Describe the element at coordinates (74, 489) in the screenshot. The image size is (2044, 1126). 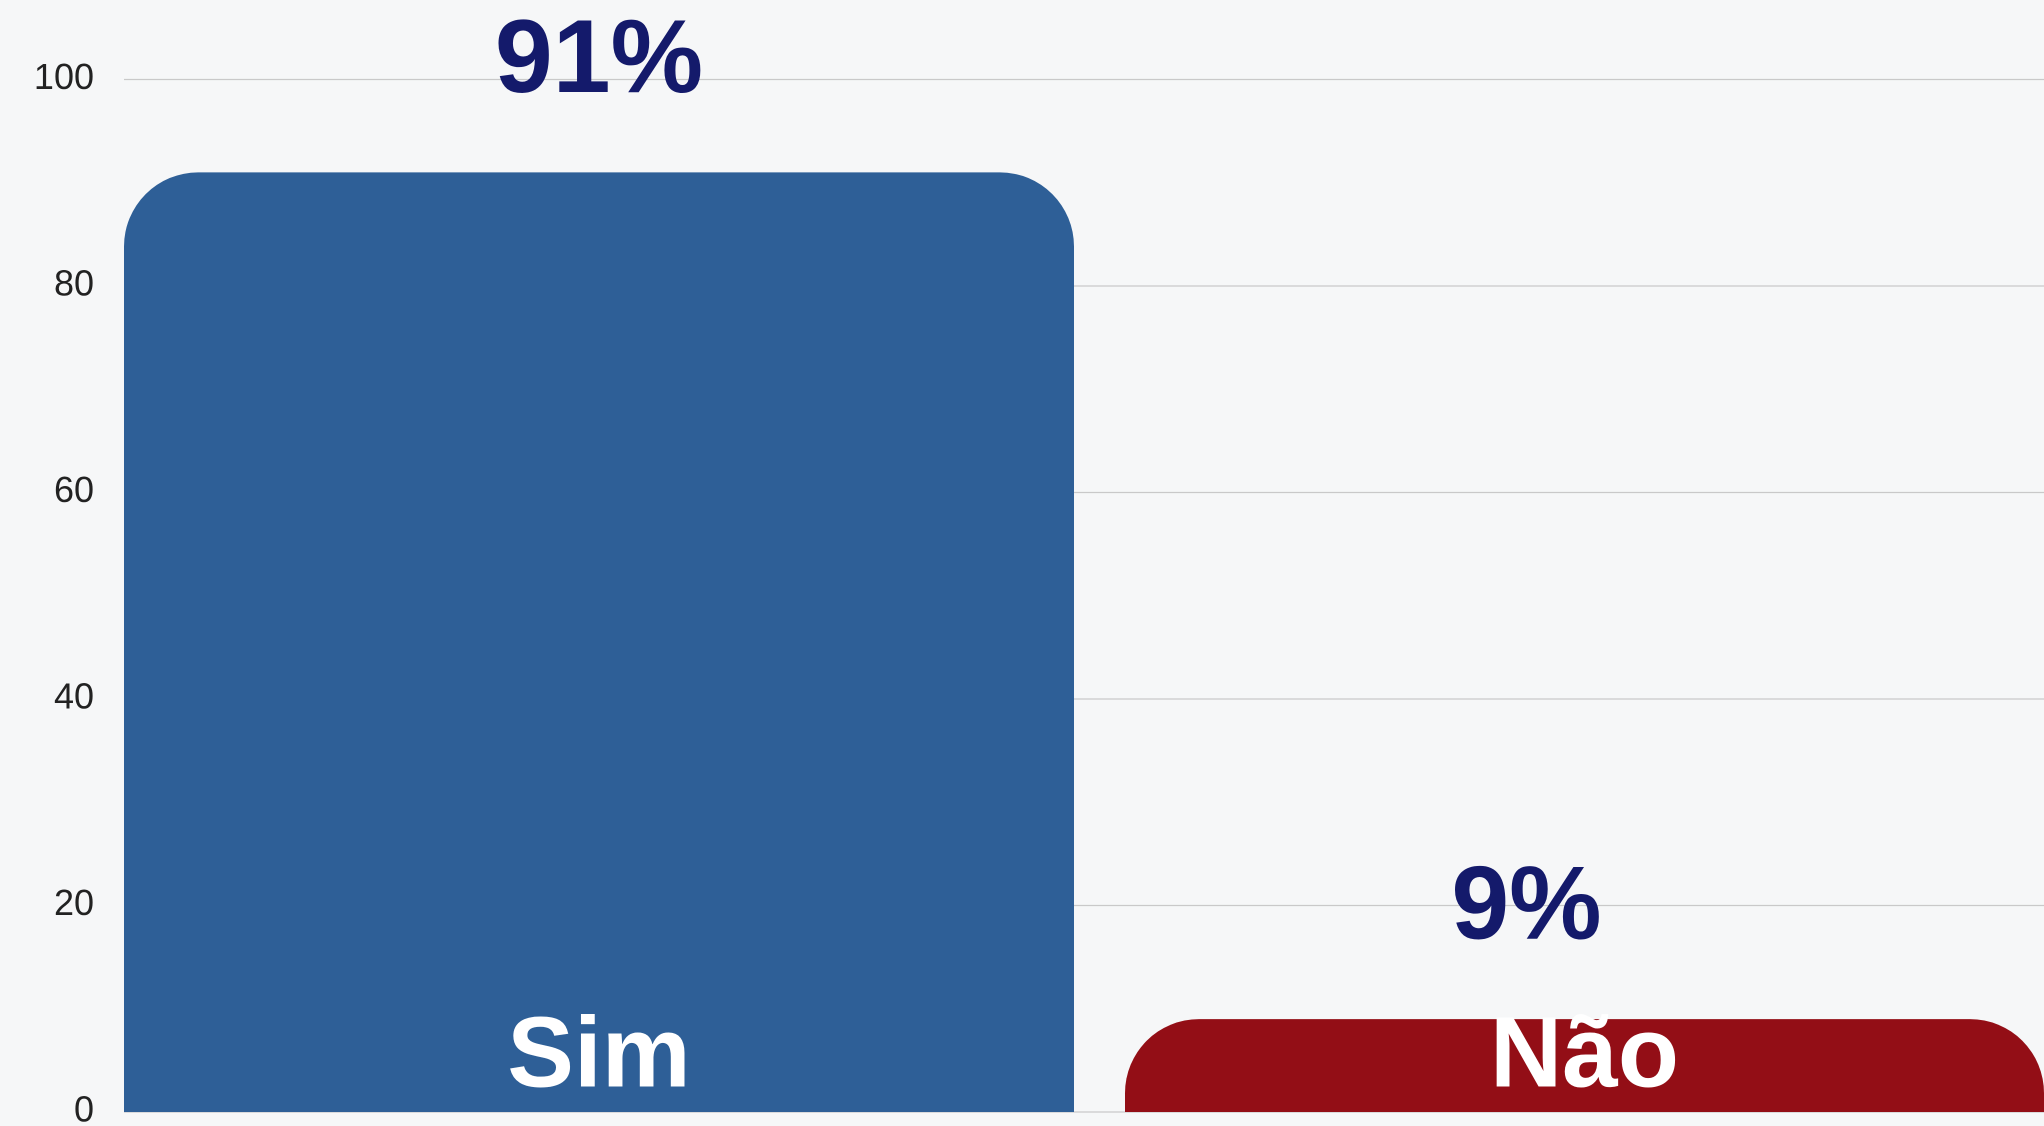
I see `y-tick-label: 60` at that location.